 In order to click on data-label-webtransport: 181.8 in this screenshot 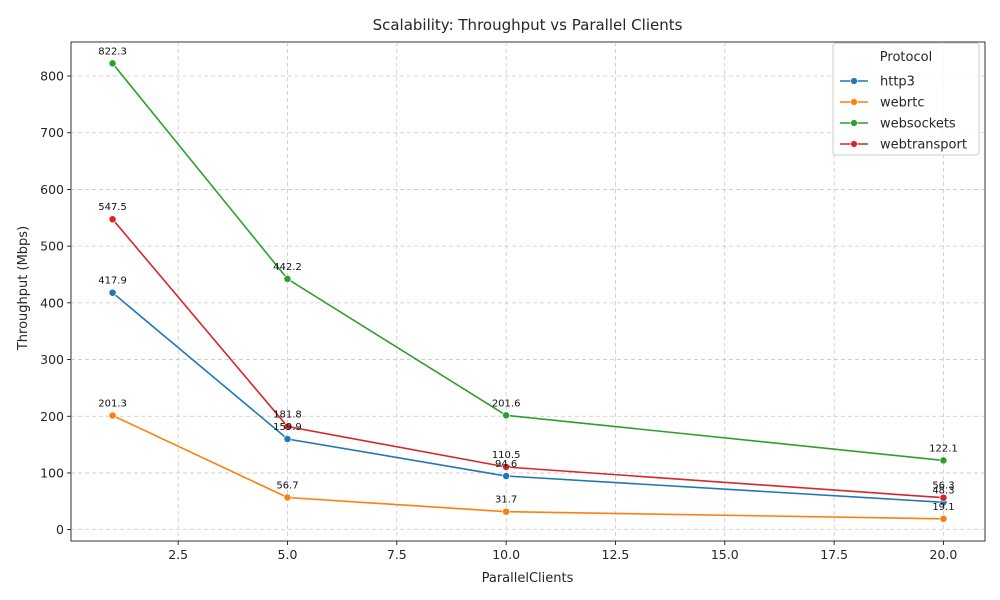, I will do `click(287, 415)`.